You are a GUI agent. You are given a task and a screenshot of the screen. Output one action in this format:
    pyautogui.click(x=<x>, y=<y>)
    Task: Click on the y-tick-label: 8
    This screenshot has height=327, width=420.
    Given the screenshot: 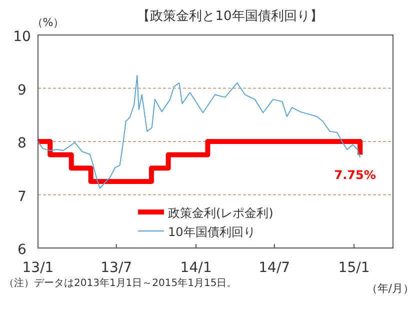 What is the action you would take?
    pyautogui.click(x=22, y=144)
    